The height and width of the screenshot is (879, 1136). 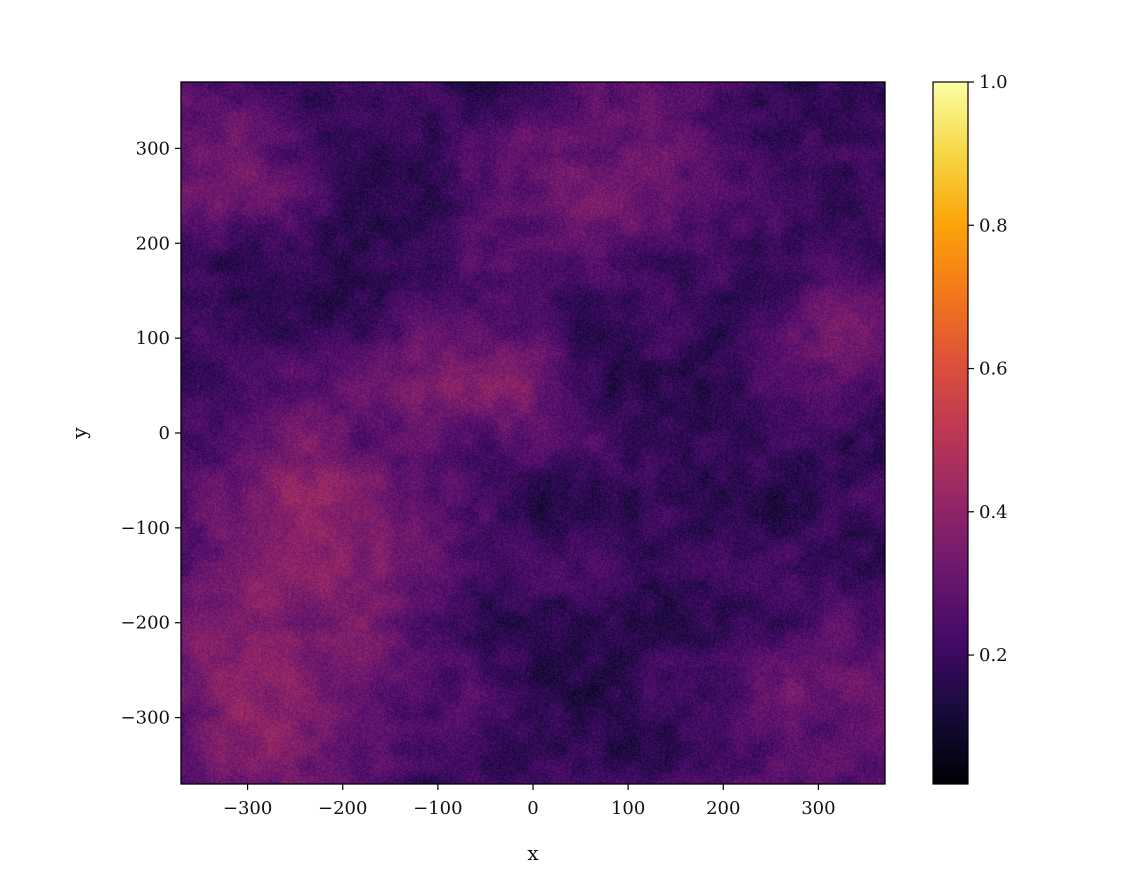 I want to click on colorbar-tick-label: 1.0, so click(x=993, y=82).